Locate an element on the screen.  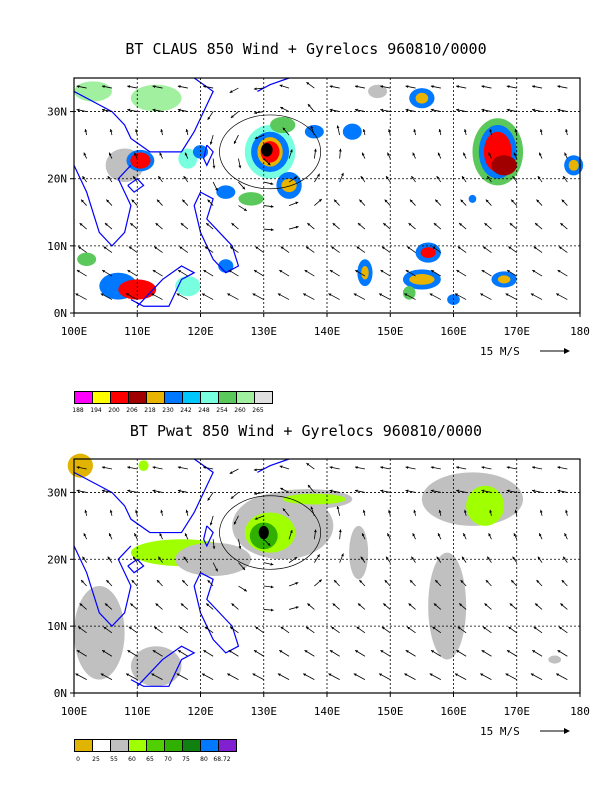
colorbar-label: 188 is located at coordinates (78, 410).